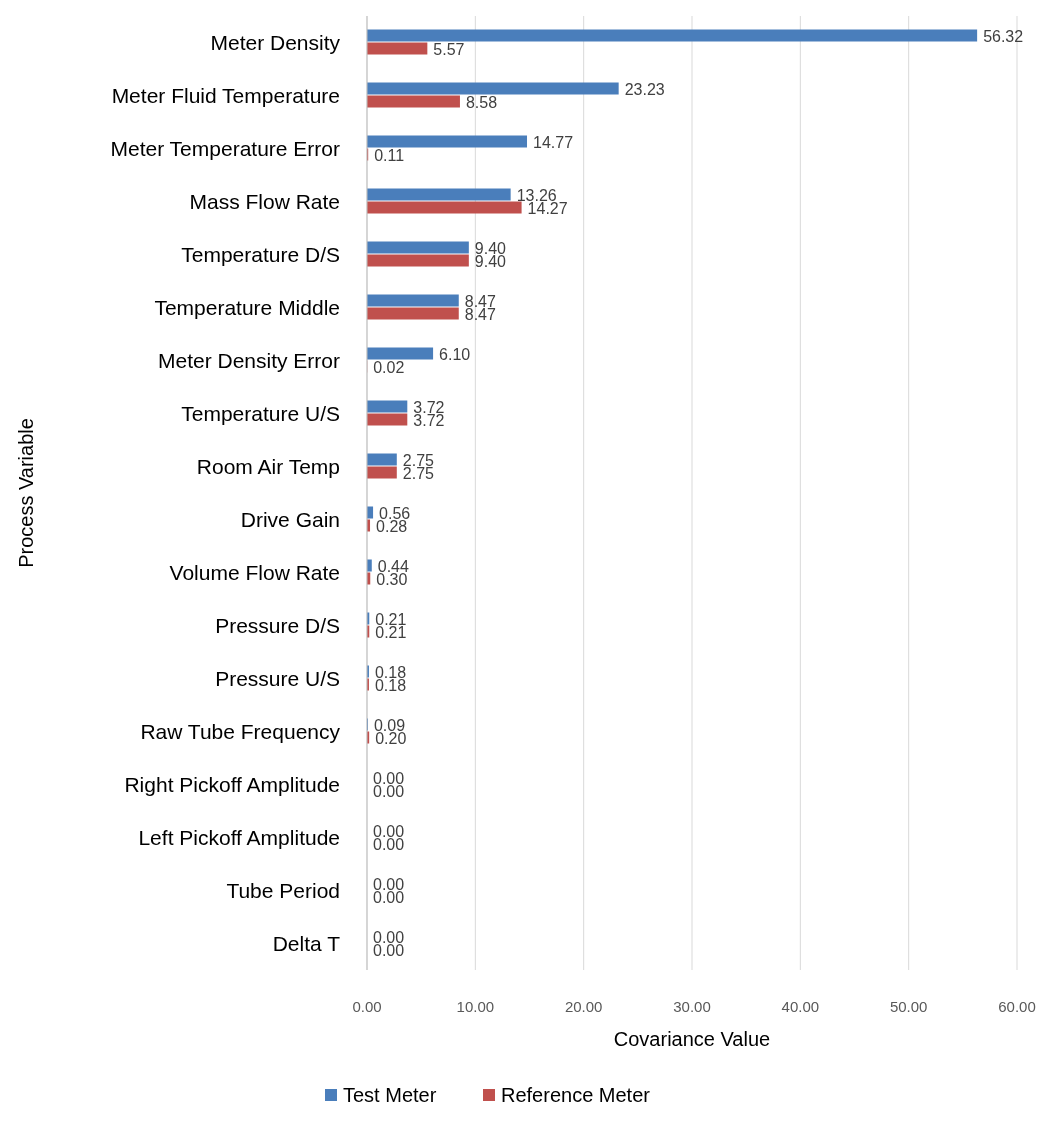  Describe the element at coordinates (240, 731) in the screenshot. I see `y-tick-label: Raw Tube Frequency` at that location.